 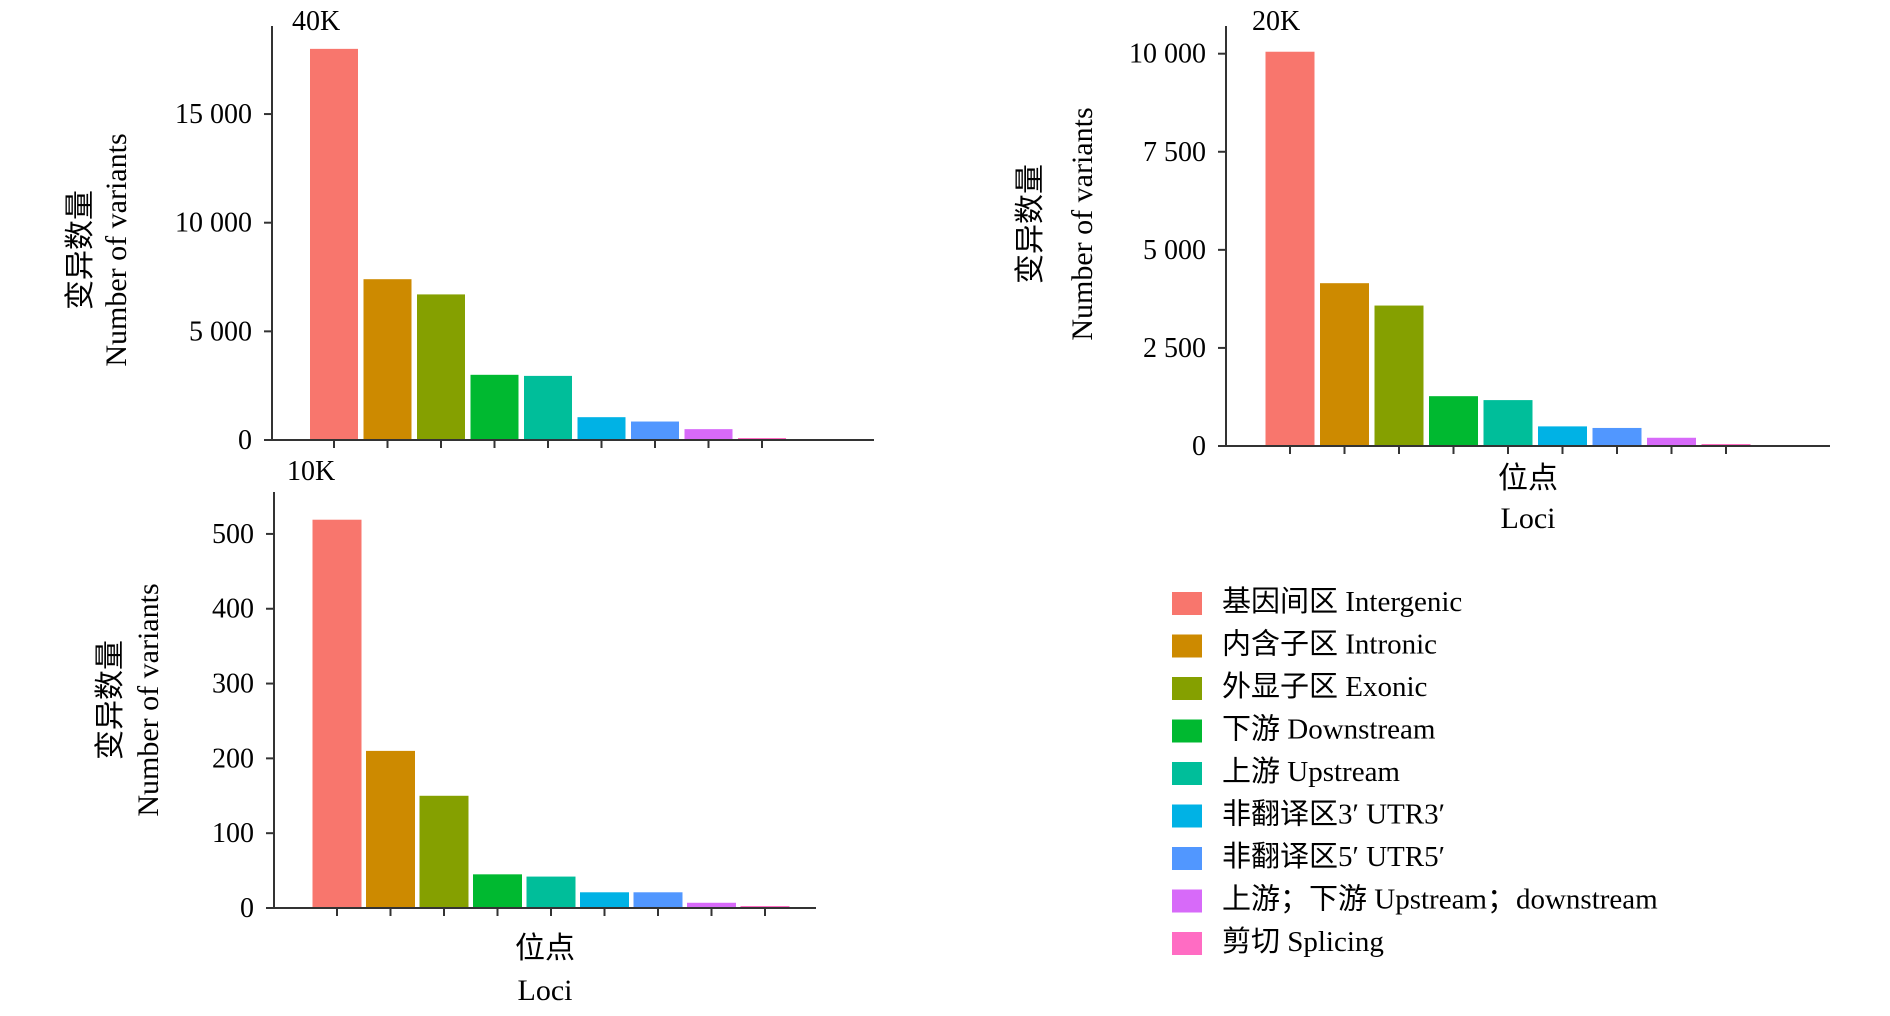 What do you see at coordinates (1329, 729) in the screenshot?
I see `legend-label: 下游 Downstream` at bounding box center [1329, 729].